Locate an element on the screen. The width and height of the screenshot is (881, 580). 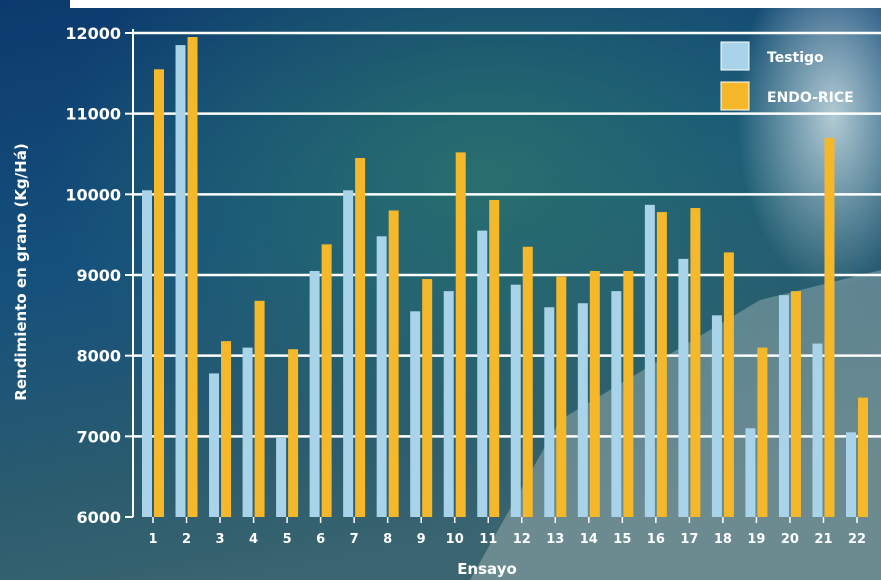
legend: Testigo ENDO-RICE is located at coordinates (787, 76).